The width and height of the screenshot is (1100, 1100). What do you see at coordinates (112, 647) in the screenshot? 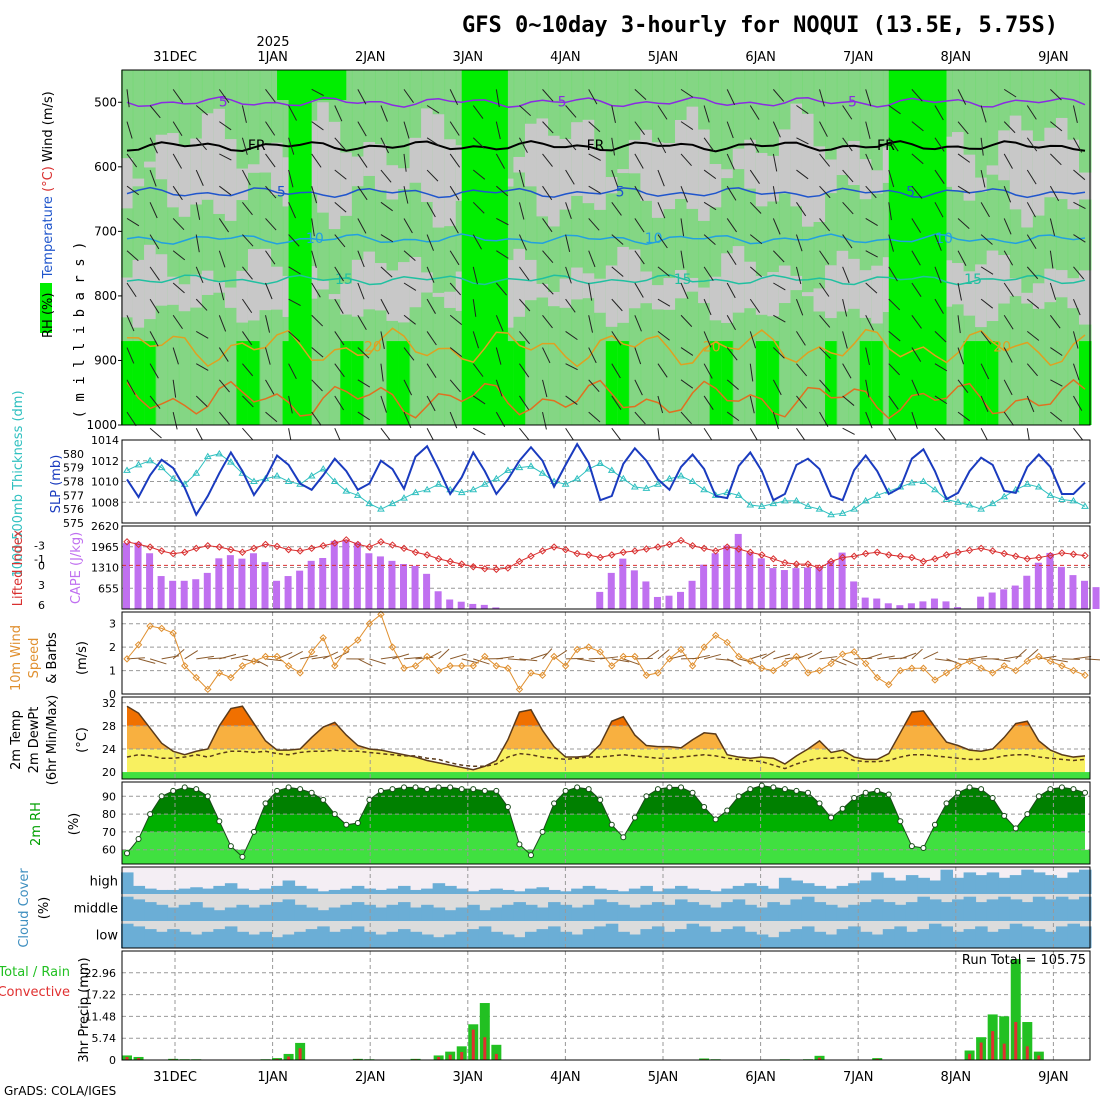
I see `wind10-tick-label: 2` at bounding box center [112, 647].